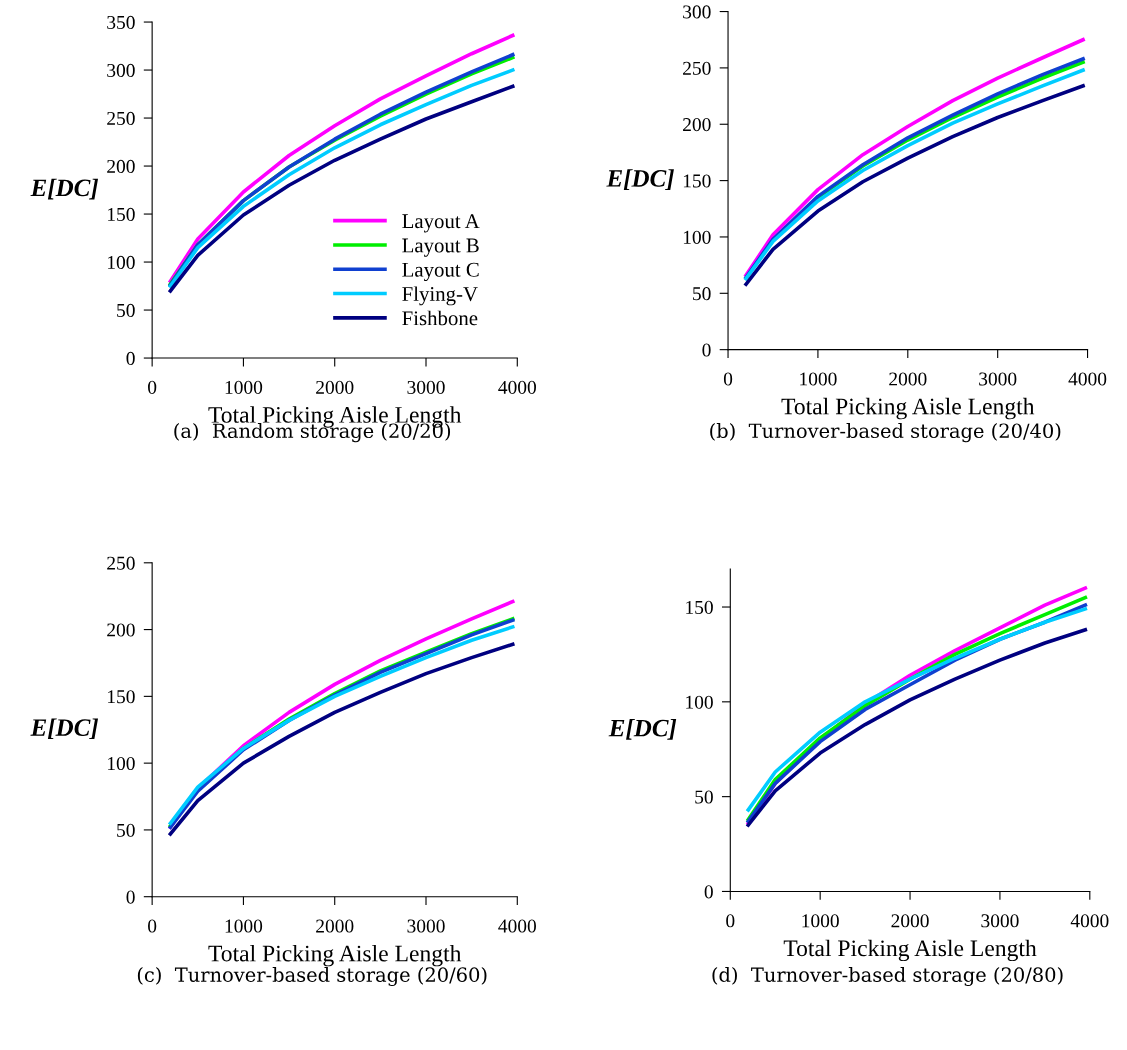  I want to click on legend-label: Flying-V, so click(440, 296).